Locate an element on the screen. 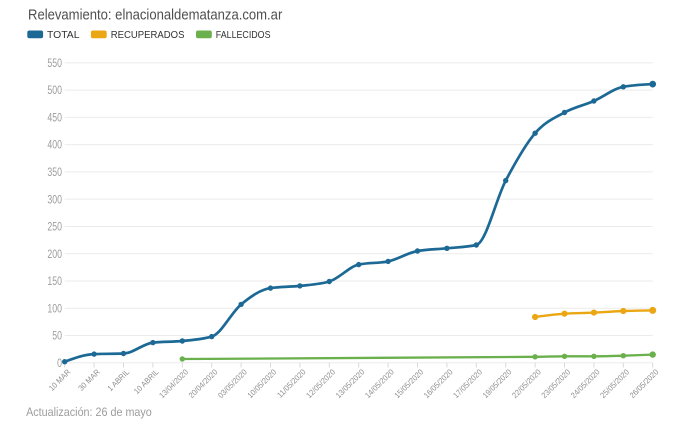 The height and width of the screenshot is (430, 696). svg-text: Actualización: 26 de mayo is located at coordinates (89, 412).